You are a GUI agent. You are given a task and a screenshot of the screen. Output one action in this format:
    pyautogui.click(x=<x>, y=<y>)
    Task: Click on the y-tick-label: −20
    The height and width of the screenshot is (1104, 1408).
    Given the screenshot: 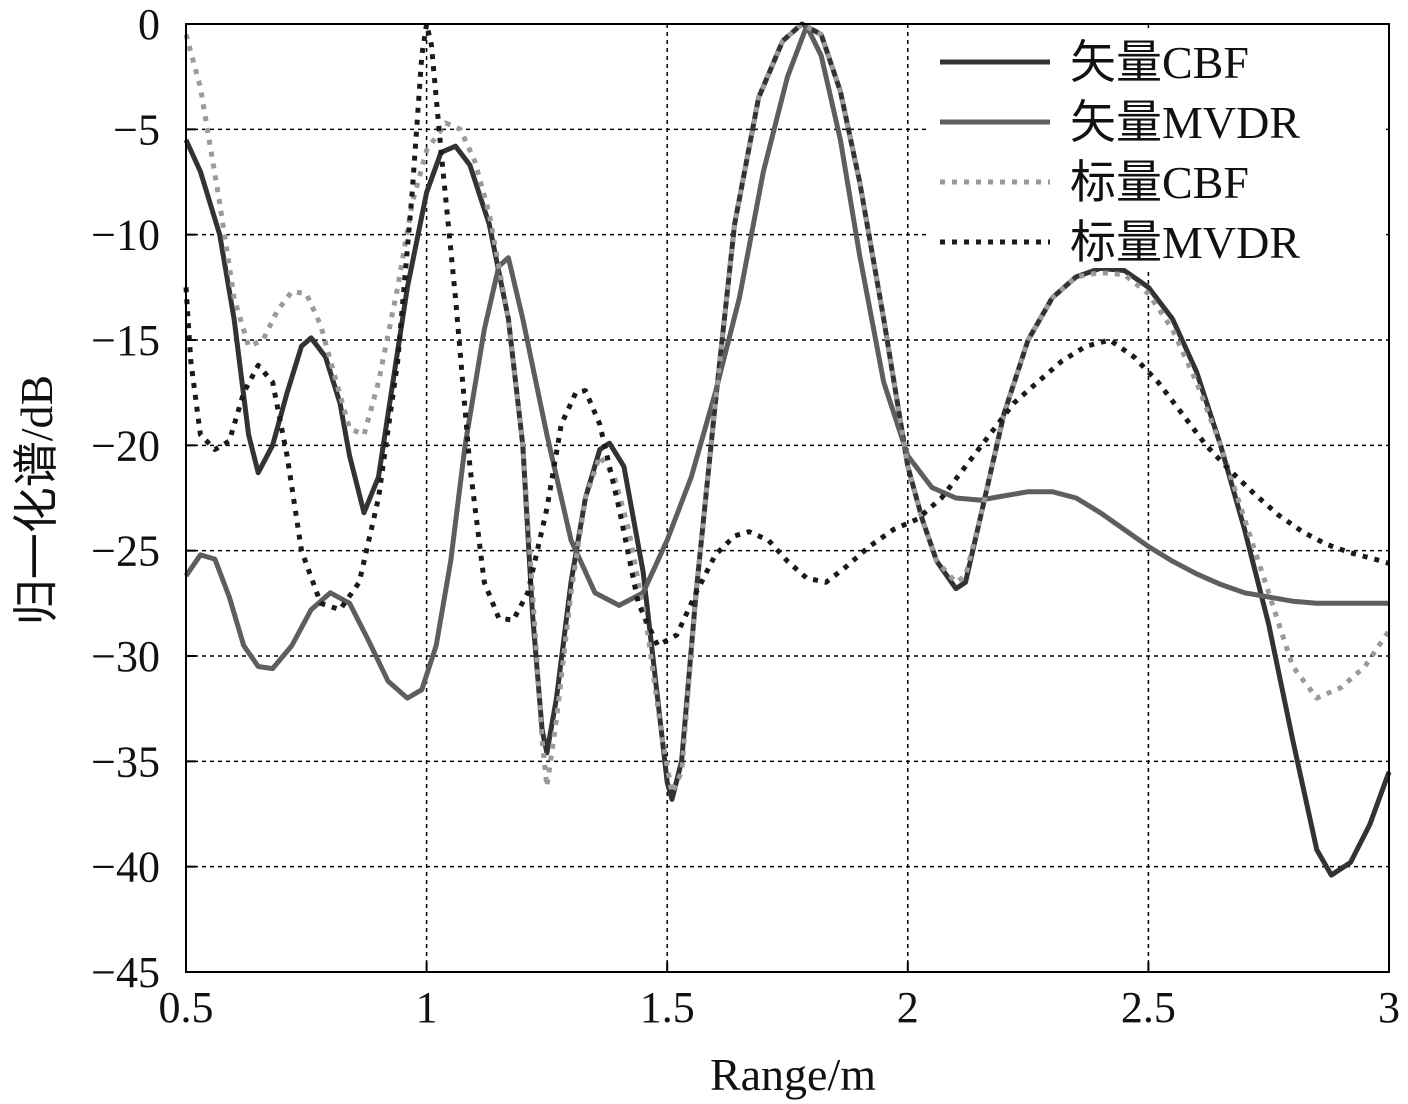 What is the action you would take?
    pyautogui.click(x=125, y=445)
    